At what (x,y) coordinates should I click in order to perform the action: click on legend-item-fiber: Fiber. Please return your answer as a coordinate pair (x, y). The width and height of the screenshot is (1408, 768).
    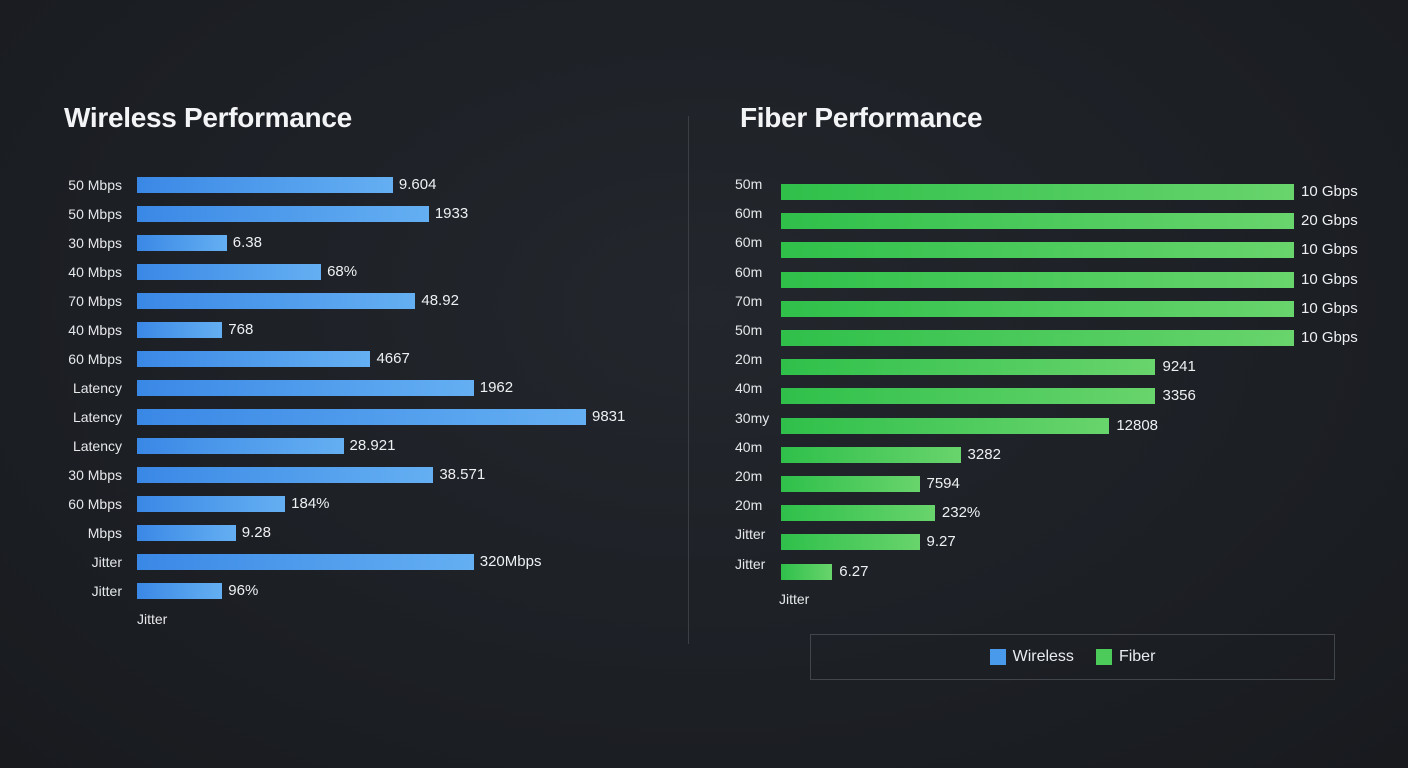
    Looking at the image, I should click on (1125, 657).